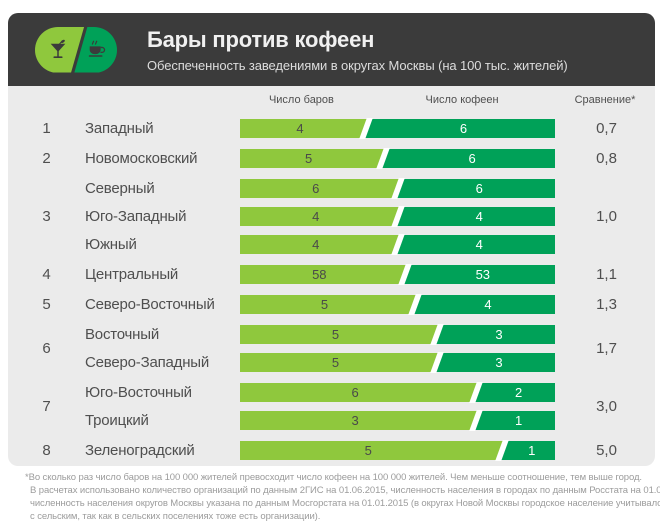 The image size is (660, 527). I want to click on bar-column-headers: Число баров Число кофеен, so click(397, 101).